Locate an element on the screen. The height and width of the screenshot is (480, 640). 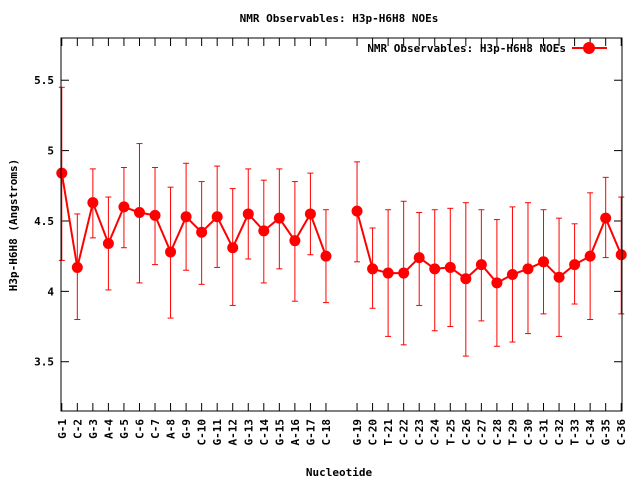
x-tick-label: C-6 is located at coordinates (139, 429).